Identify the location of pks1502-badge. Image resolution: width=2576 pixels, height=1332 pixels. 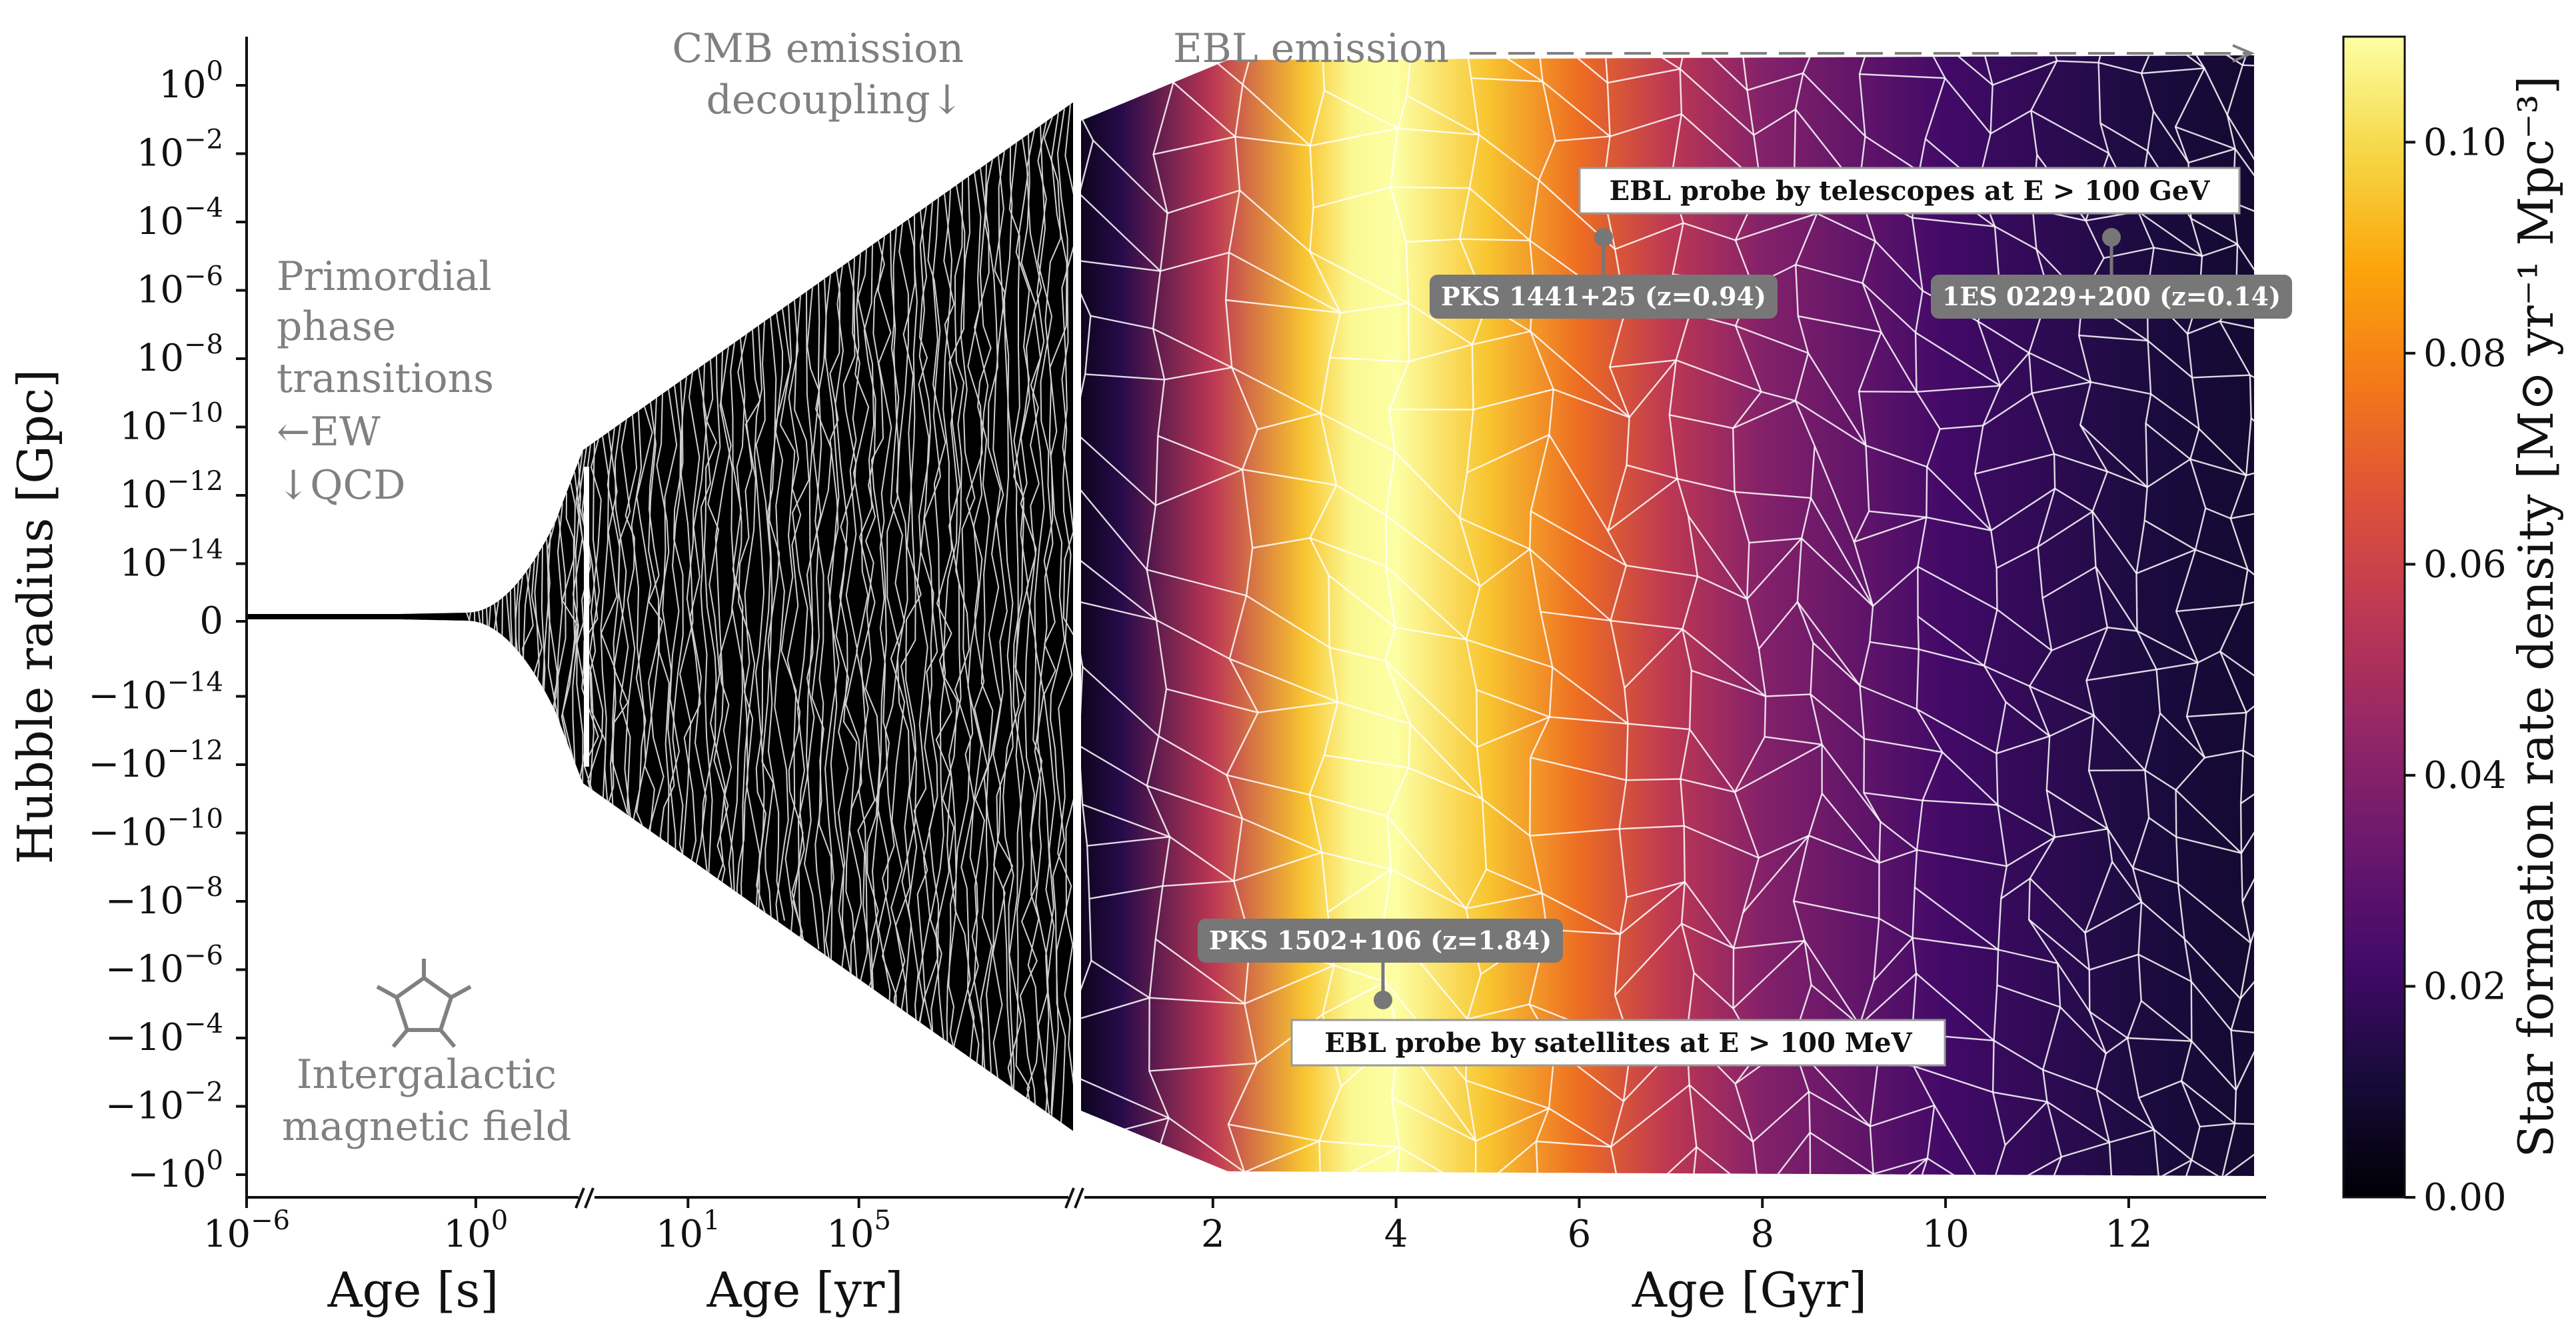
(1381, 941).